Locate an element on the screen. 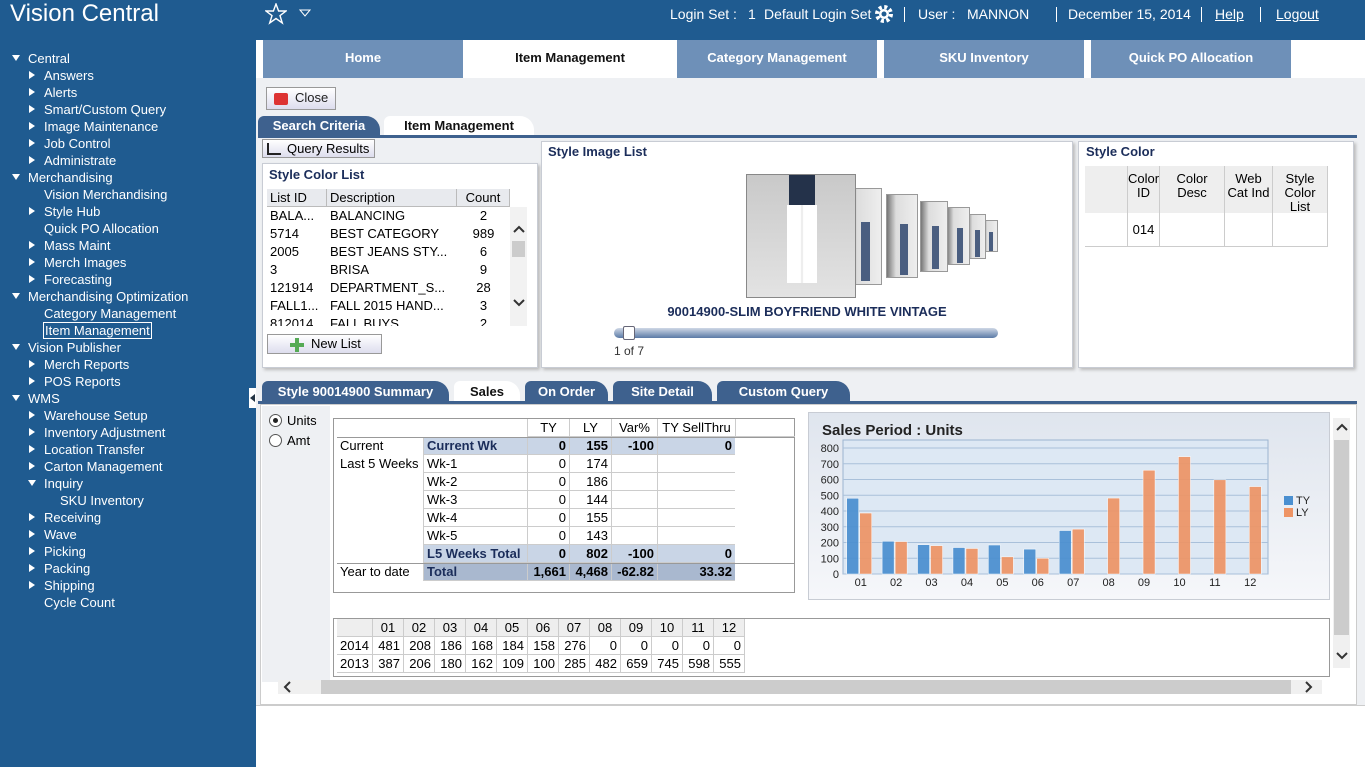  nav-item: Vision Publisher is located at coordinates (74, 347).